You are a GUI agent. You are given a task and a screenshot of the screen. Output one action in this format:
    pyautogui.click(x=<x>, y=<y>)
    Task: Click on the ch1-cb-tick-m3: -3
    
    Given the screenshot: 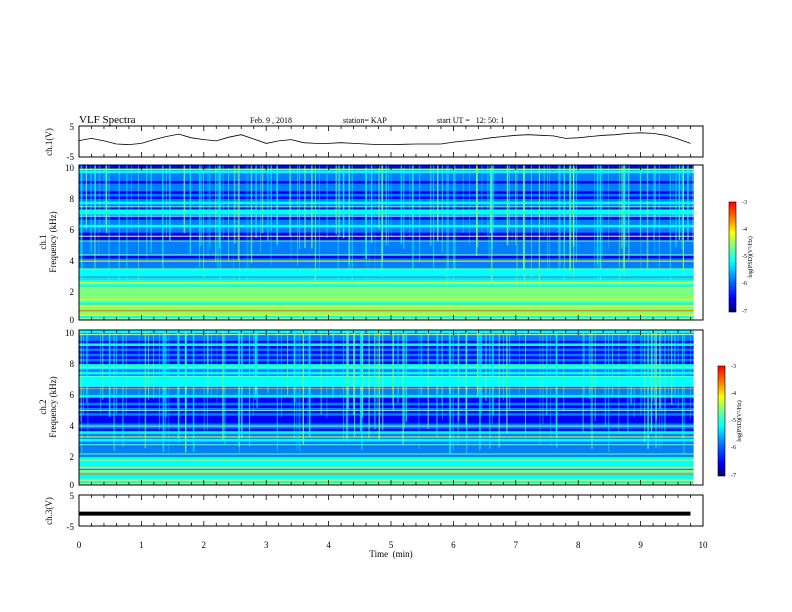 What is the action you would take?
    pyautogui.click(x=744, y=203)
    